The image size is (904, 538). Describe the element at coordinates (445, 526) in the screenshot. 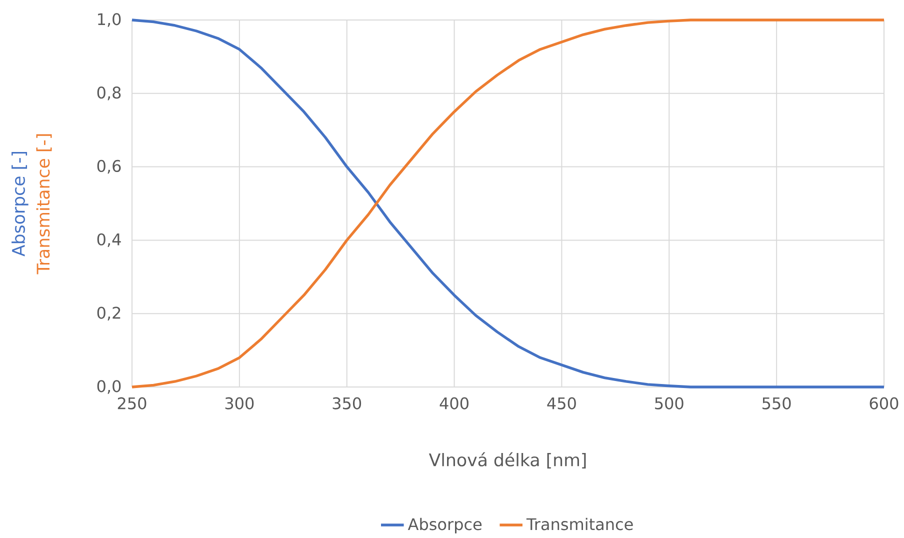

I see `legend-label: Absorpce` at that location.